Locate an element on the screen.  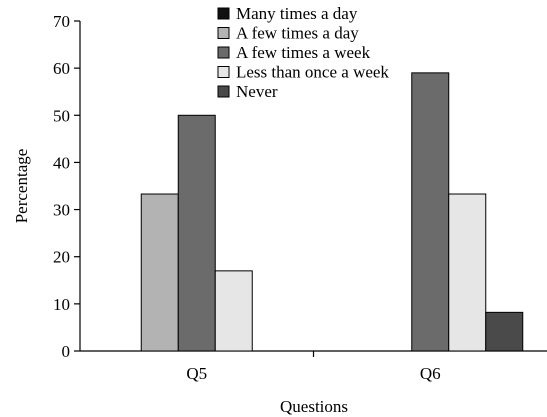
x-axis-title: Questions is located at coordinates (314, 406).